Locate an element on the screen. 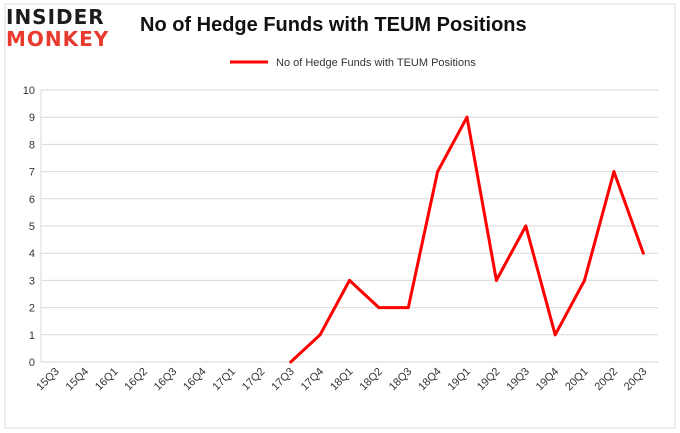  x-tick-label: 17Q1 is located at coordinates (225, 380).